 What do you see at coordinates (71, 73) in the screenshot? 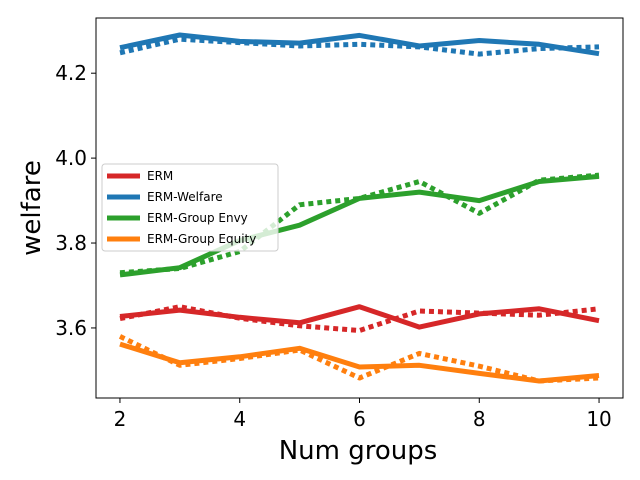
I see `y-tick-label: 4.2` at bounding box center [71, 73].